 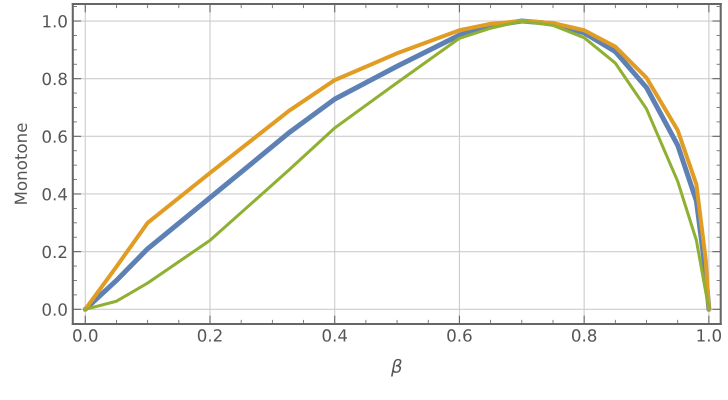 I want to click on x-tick-label: 1.0, so click(x=709, y=335).